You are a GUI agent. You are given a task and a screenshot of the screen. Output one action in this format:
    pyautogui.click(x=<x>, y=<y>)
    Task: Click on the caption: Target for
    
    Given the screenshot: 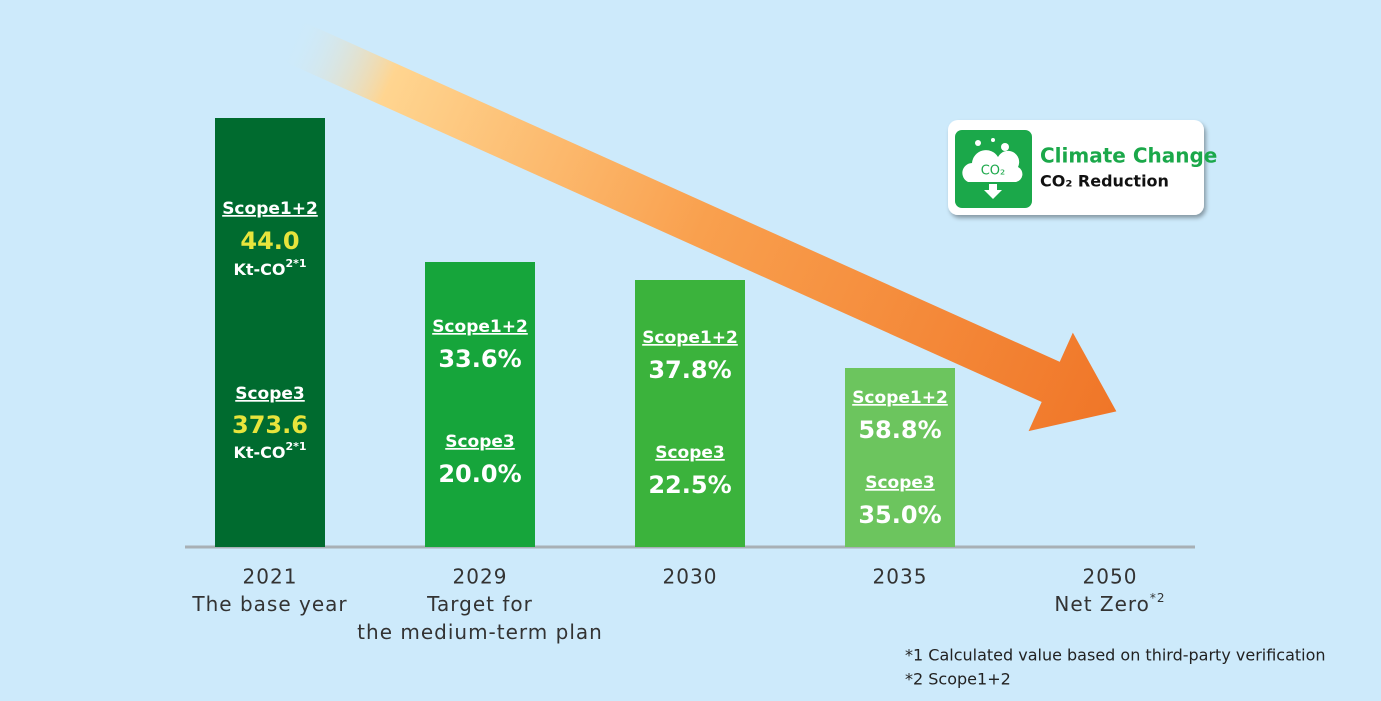 What is the action you would take?
    pyautogui.click(x=479, y=604)
    